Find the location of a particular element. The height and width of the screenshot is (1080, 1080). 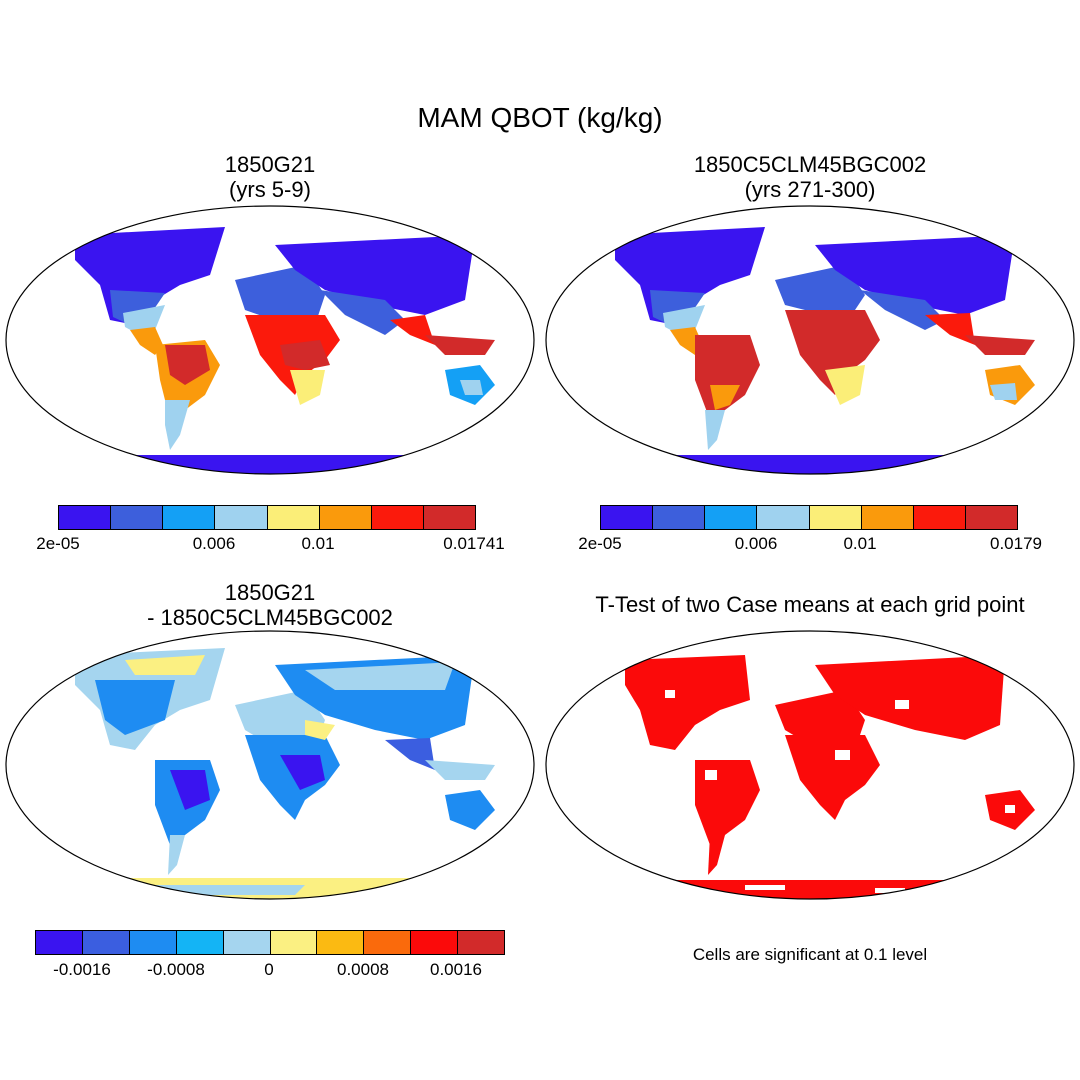

map-case2 is located at coordinates (810, 340).